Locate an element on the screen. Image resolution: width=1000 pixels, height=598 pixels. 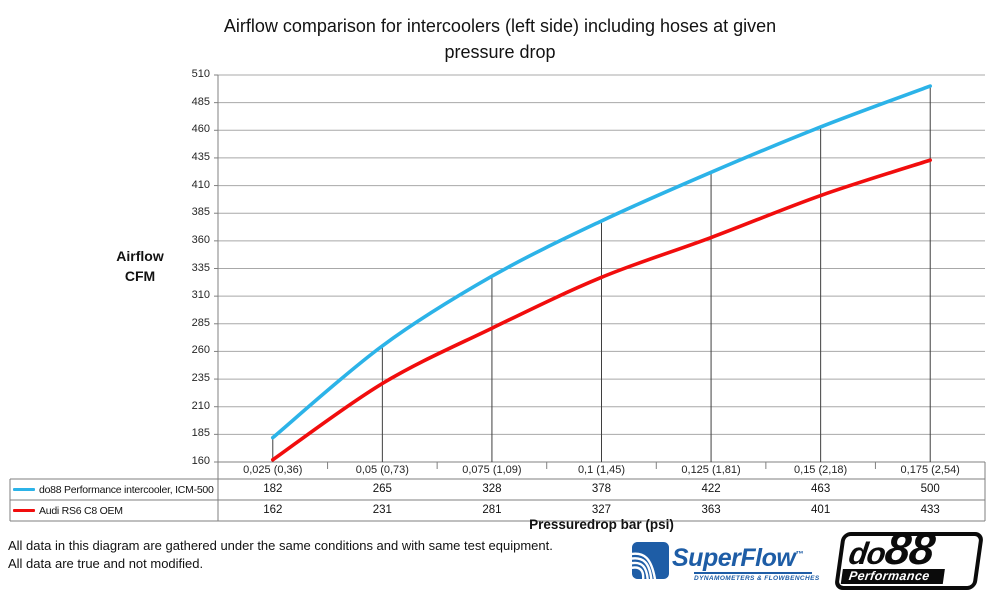
y-tick-label: 235 is located at coordinates (200, 378).